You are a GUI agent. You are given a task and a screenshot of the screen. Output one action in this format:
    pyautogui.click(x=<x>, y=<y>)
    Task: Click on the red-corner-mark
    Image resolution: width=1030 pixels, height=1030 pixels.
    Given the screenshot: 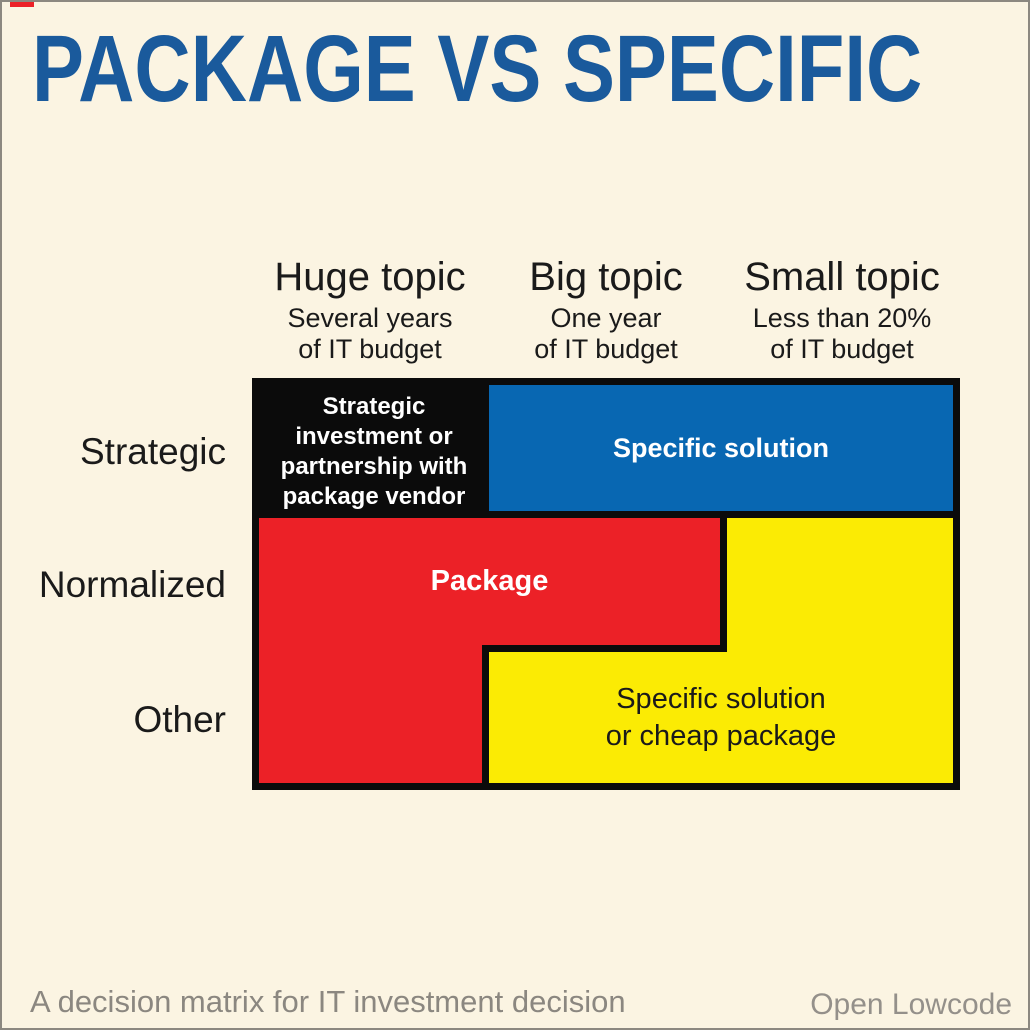 What is the action you would take?
    pyautogui.click(x=22, y=4)
    